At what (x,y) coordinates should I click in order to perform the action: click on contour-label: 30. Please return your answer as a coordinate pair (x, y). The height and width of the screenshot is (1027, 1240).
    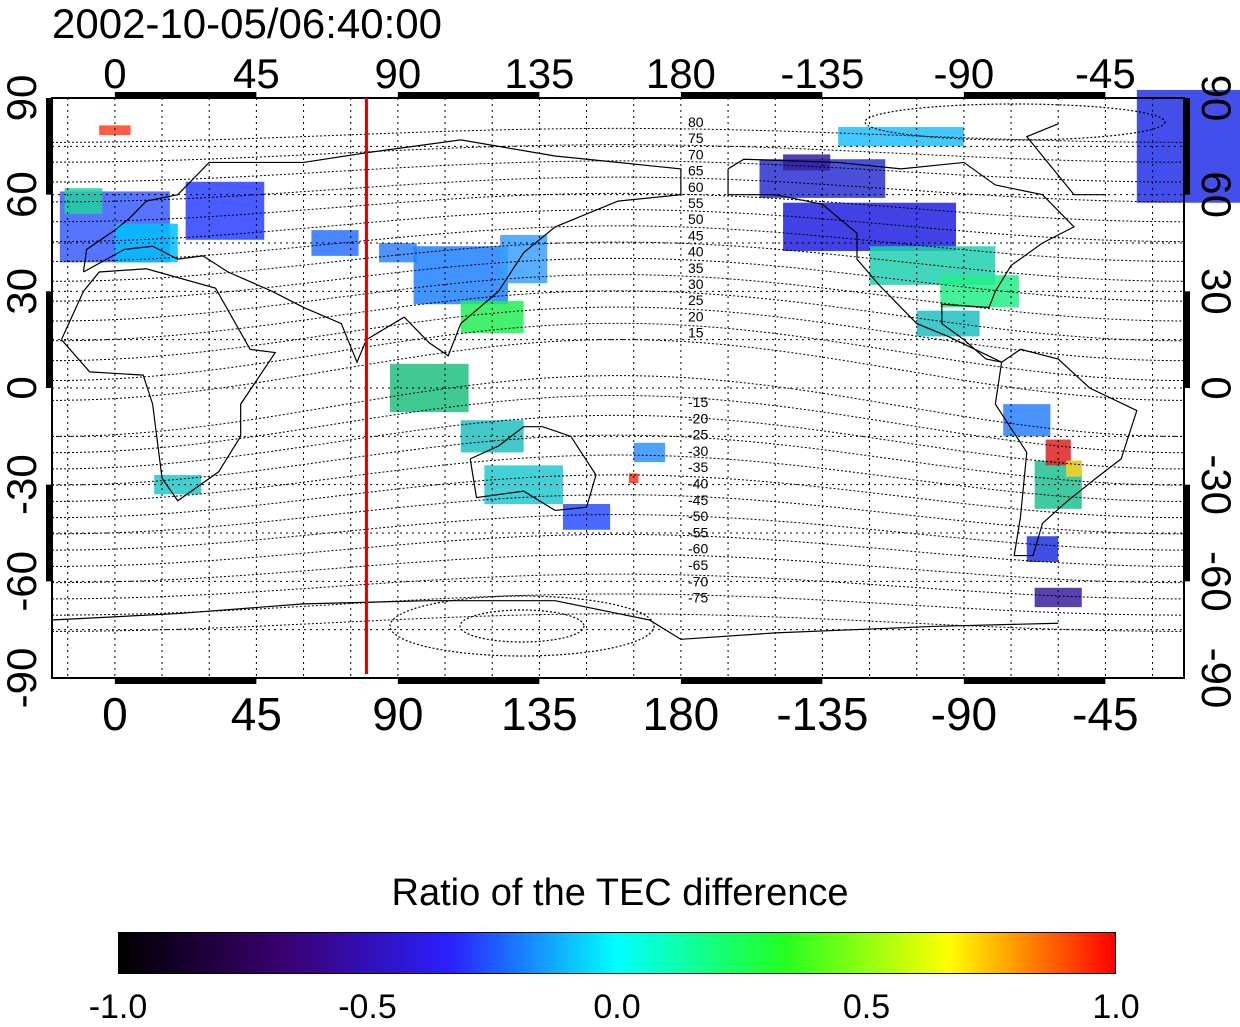
    Looking at the image, I should click on (696, 284).